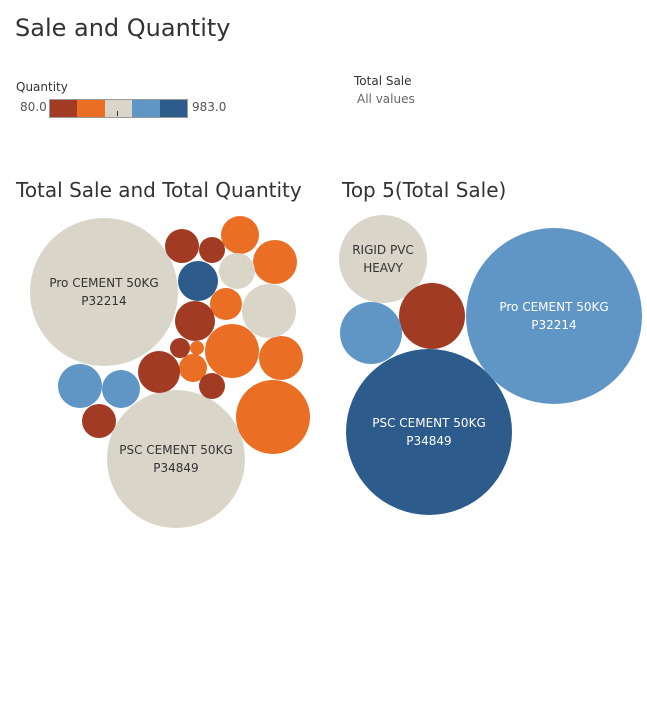 The width and height of the screenshot is (647, 717). I want to click on bubble-label: RIGID PVC HEAVY, so click(383, 259).